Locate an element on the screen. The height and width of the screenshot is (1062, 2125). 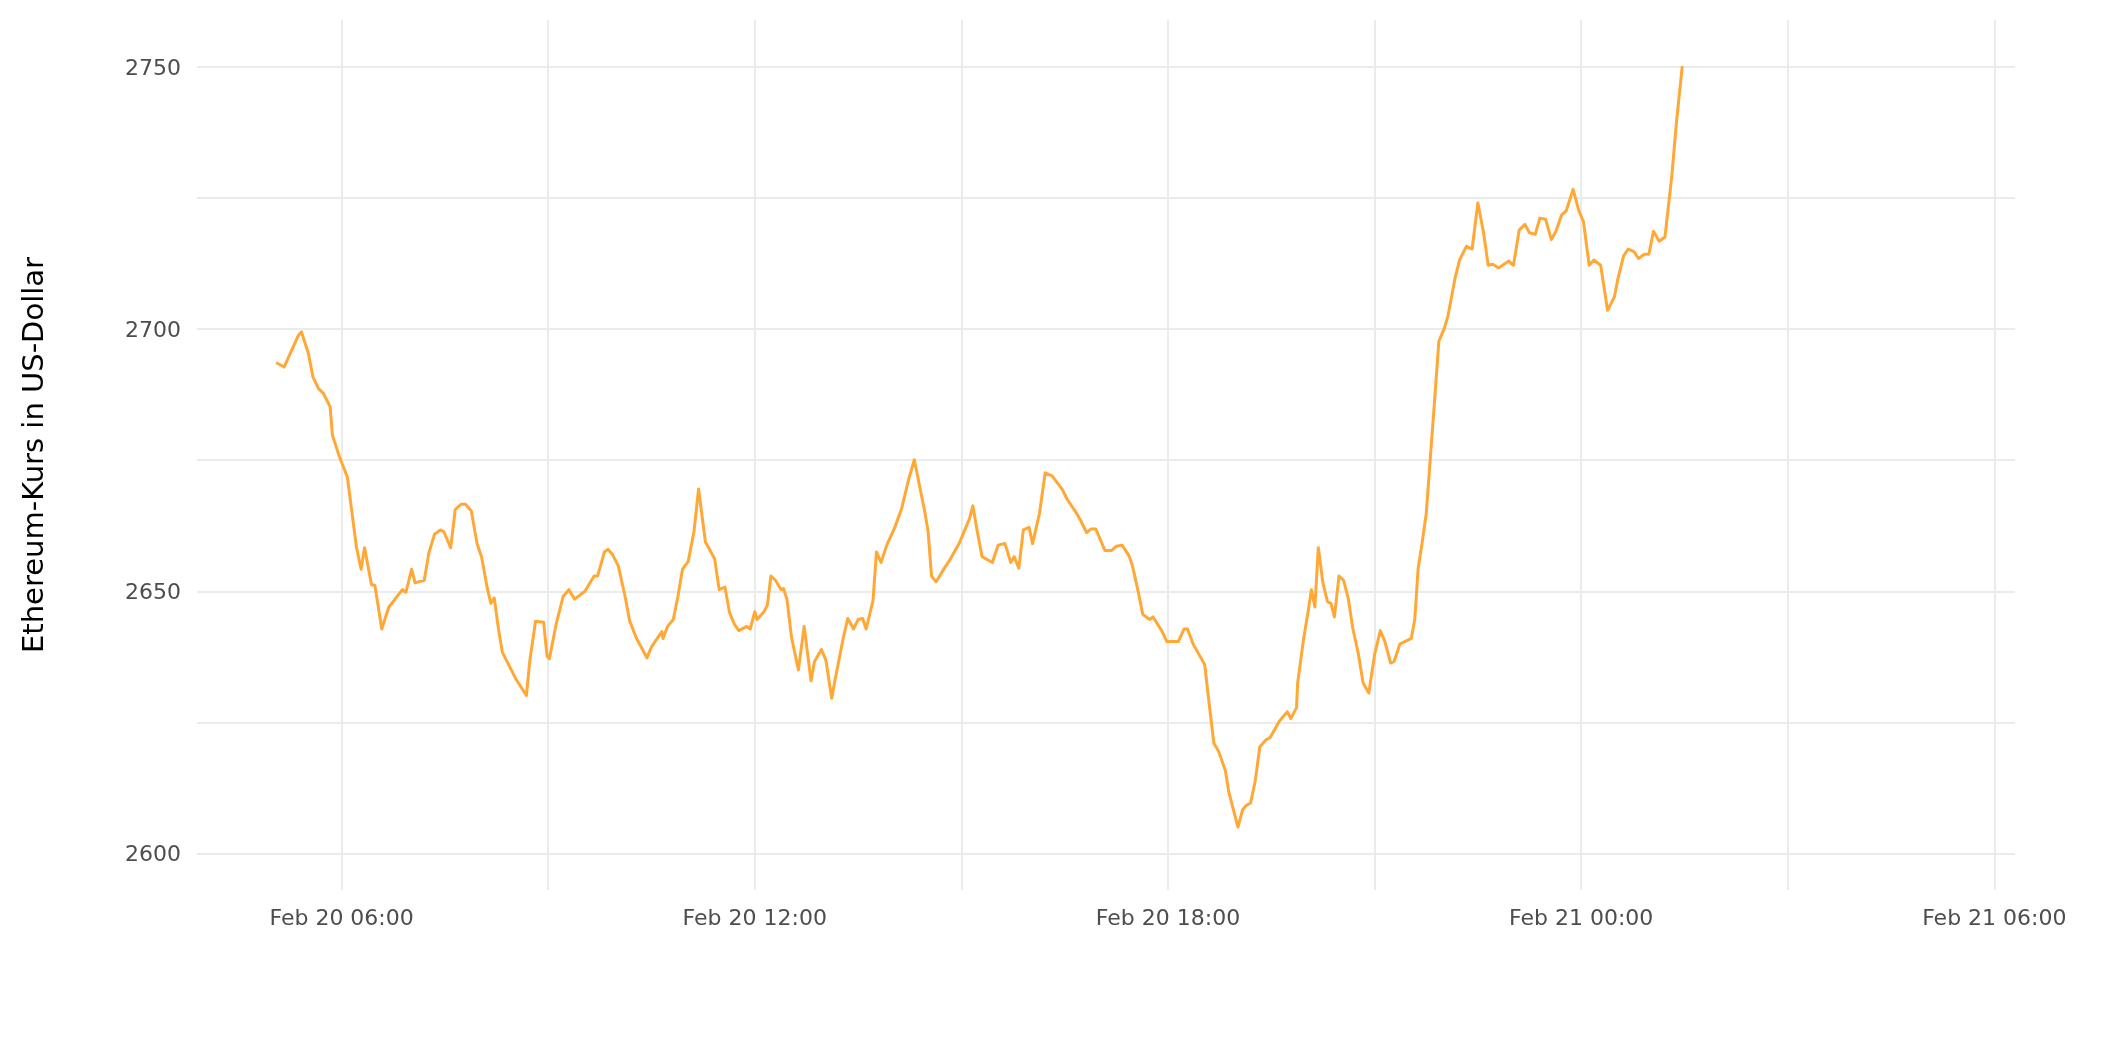
x-tick-label: Feb 20 06:00 is located at coordinates (341, 917).